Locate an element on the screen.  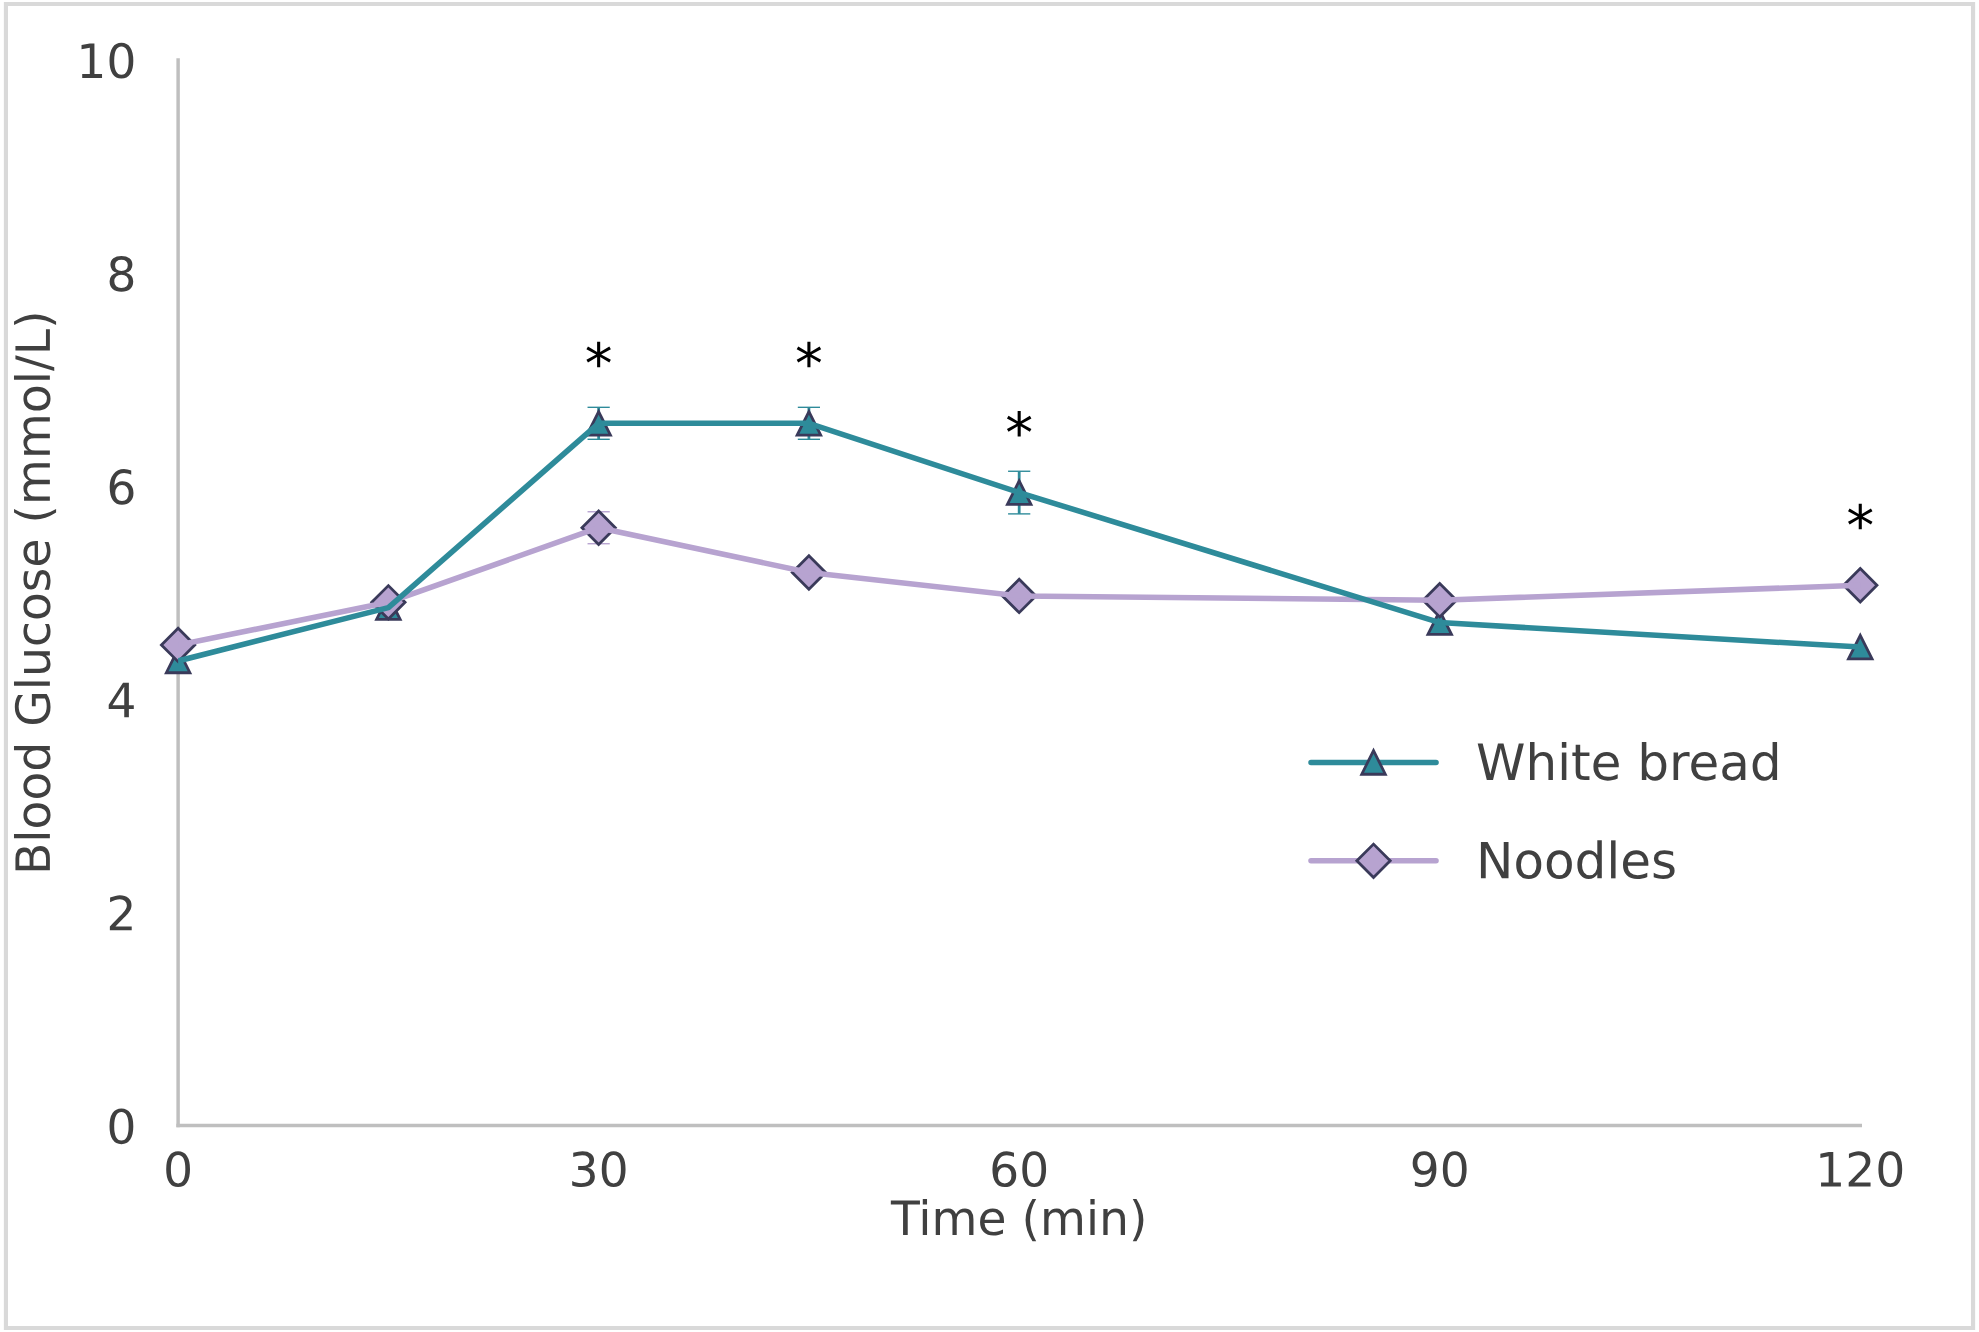
x-tick-label: 0 is located at coordinates (178, 1169).